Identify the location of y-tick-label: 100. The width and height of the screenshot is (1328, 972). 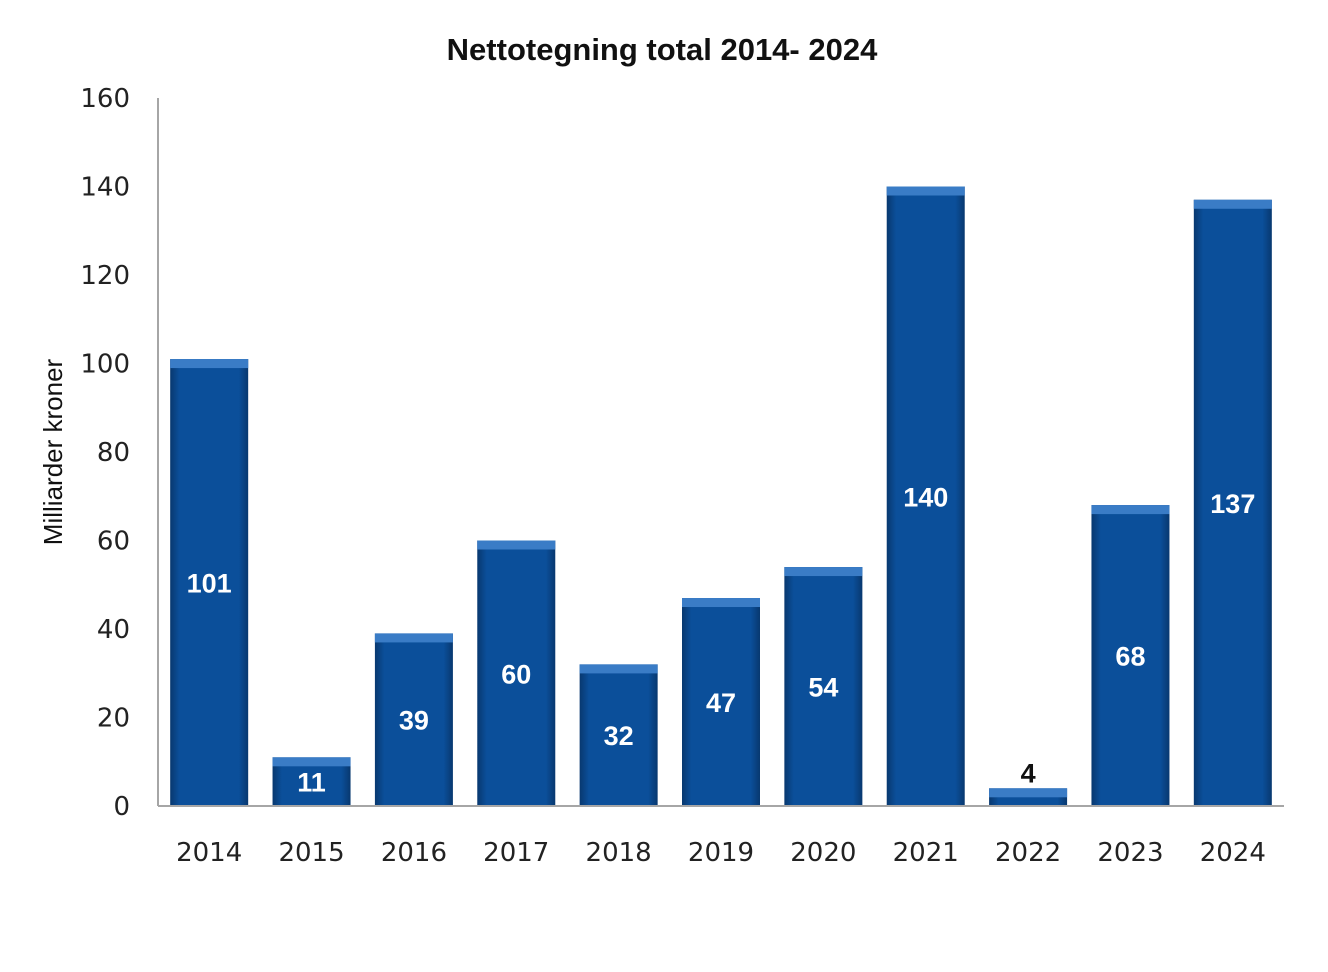
(105, 365).